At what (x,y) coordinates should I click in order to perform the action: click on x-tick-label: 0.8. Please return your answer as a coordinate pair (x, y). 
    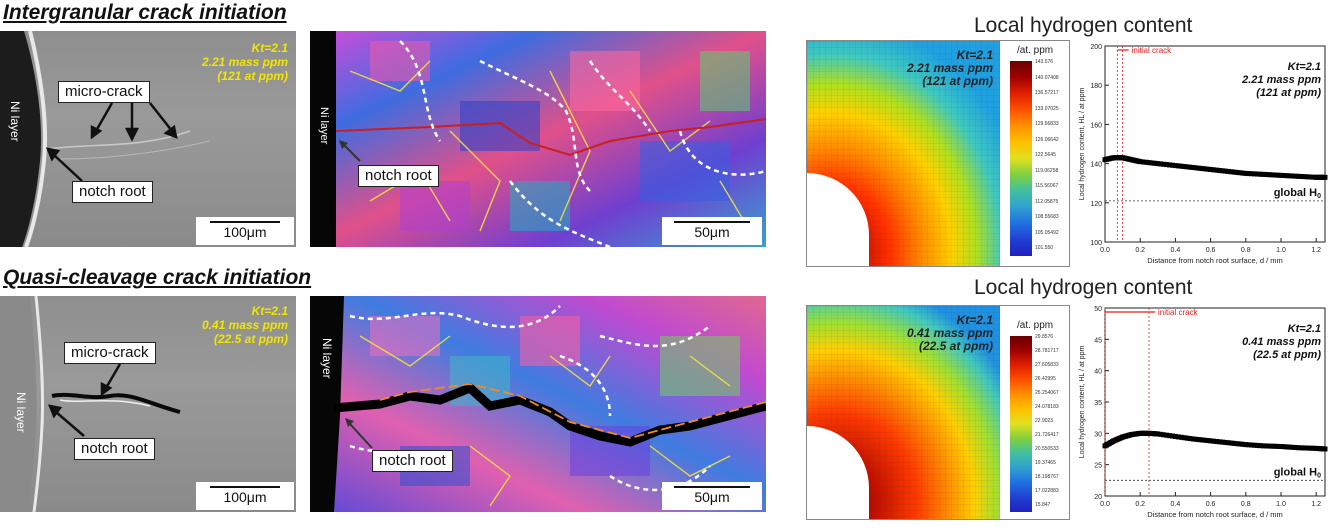
    Looking at the image, I should click on (1246, 504).